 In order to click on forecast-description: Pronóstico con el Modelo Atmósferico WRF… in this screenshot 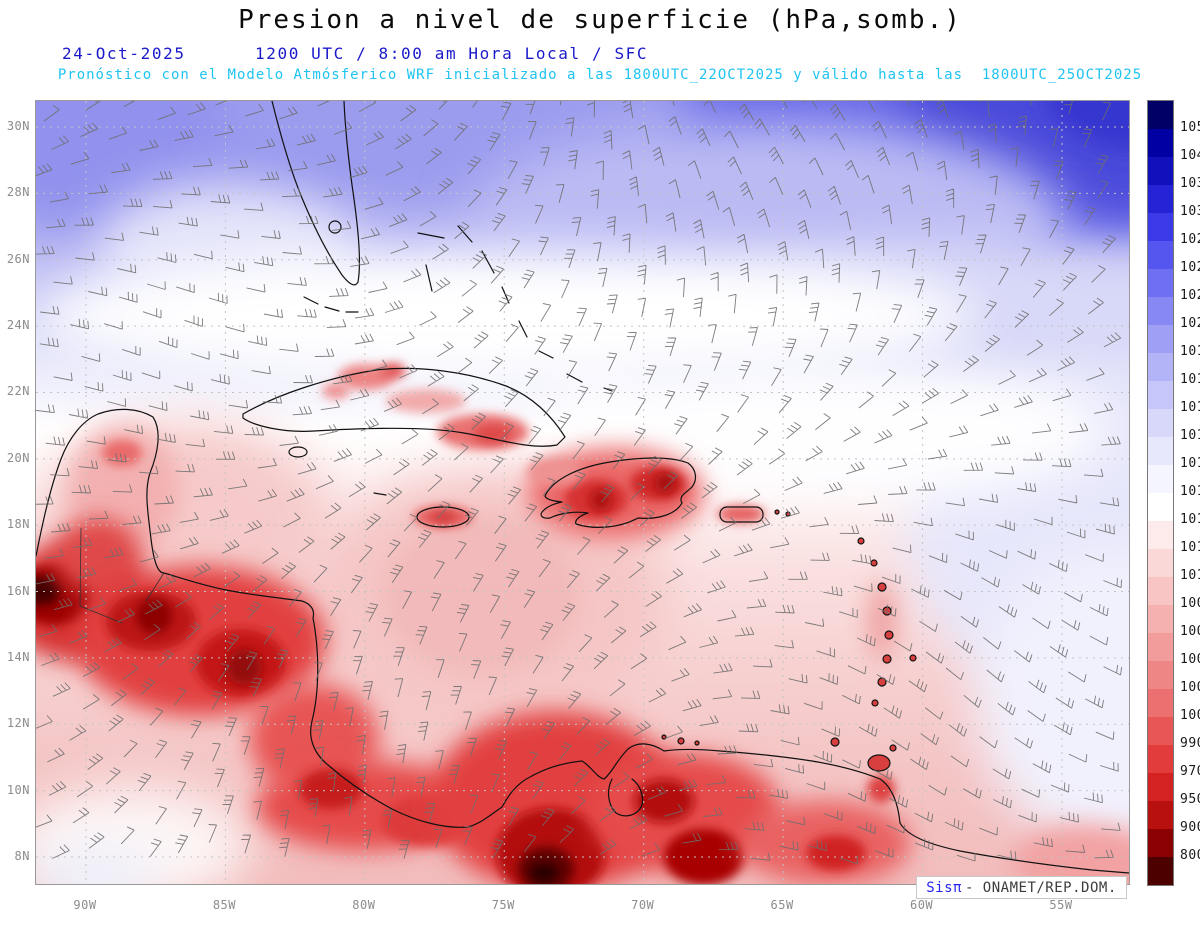, I will do `click(600, 75)`.